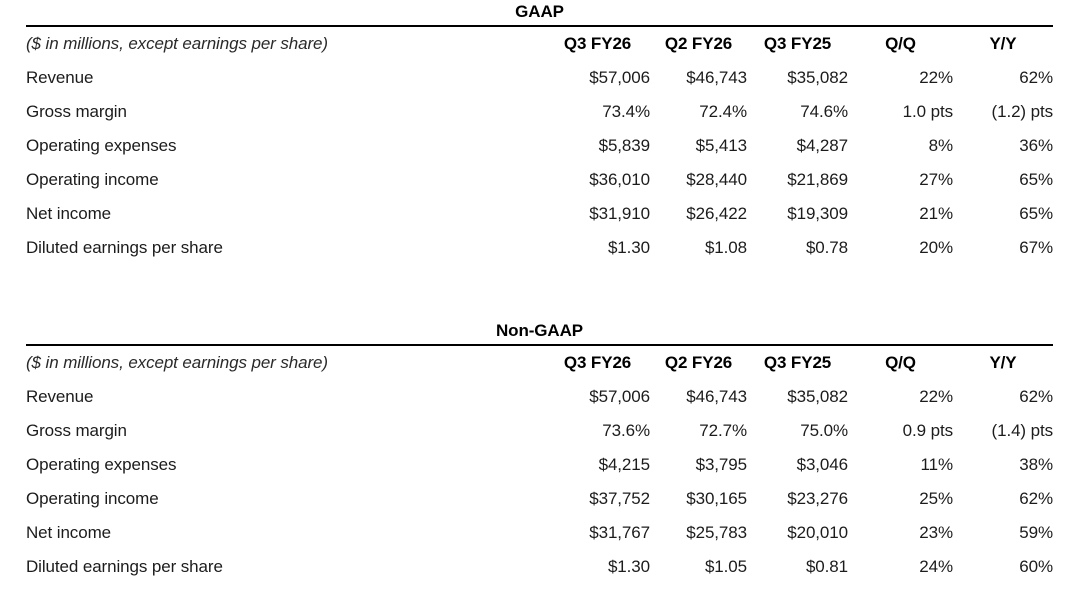  What do you see at coordinates (817, 213) in the screenshot?
I see `cell-value: $19,309` at bounding box center [817, 213].